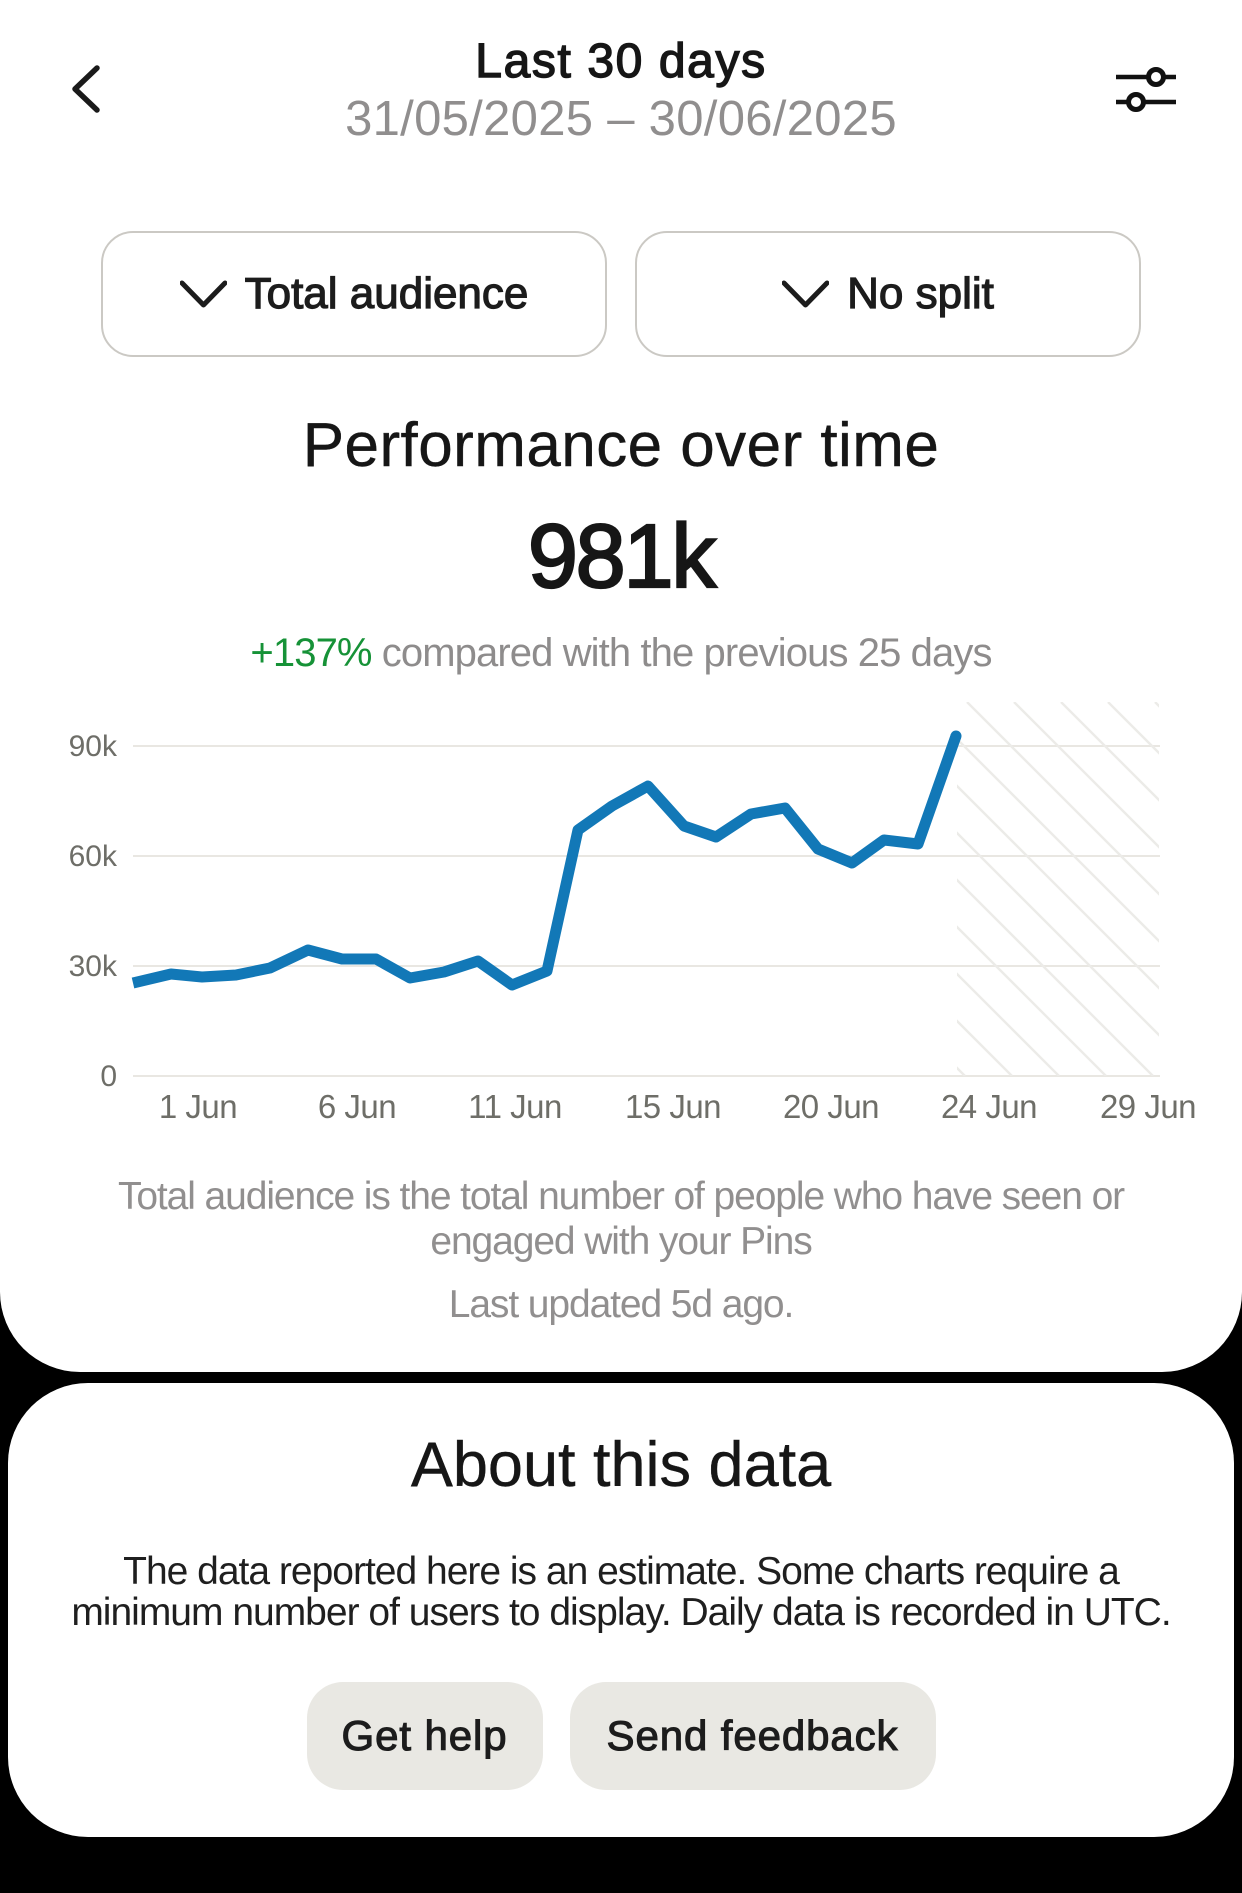 The image size is (1242, 1893). I want to click on svg-text: 11 Jun, so click(515, 1106).